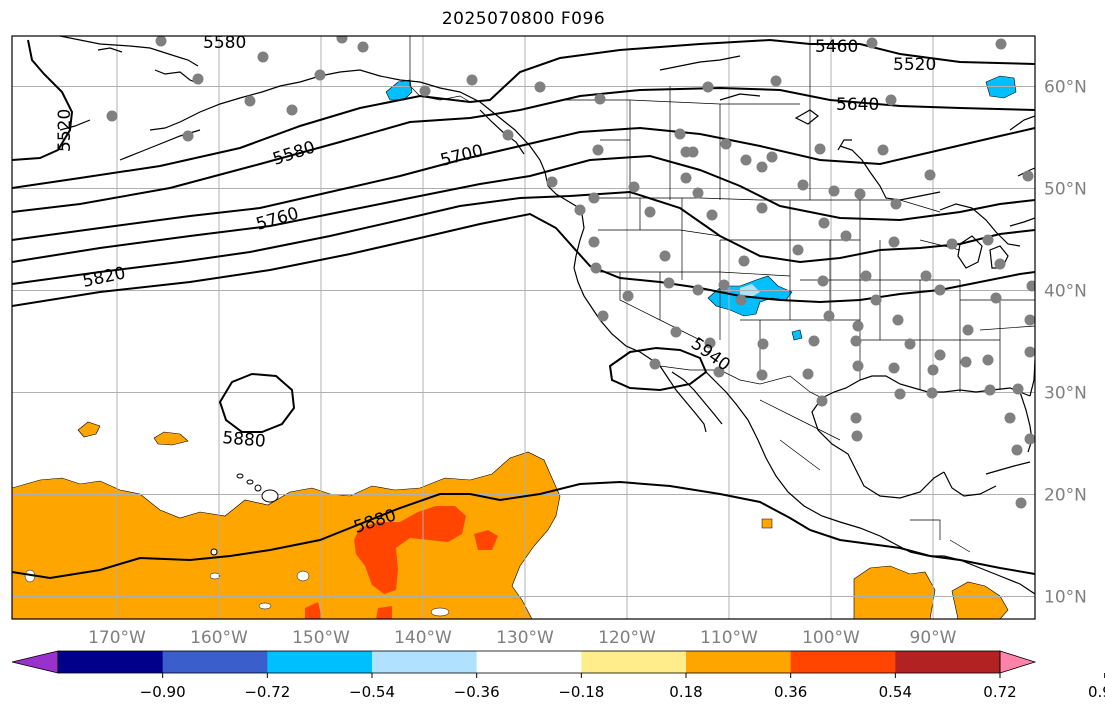 The width and height of the screenshot is (1105, 712). I want to click on contour-label: 5460, so click(836, 47).